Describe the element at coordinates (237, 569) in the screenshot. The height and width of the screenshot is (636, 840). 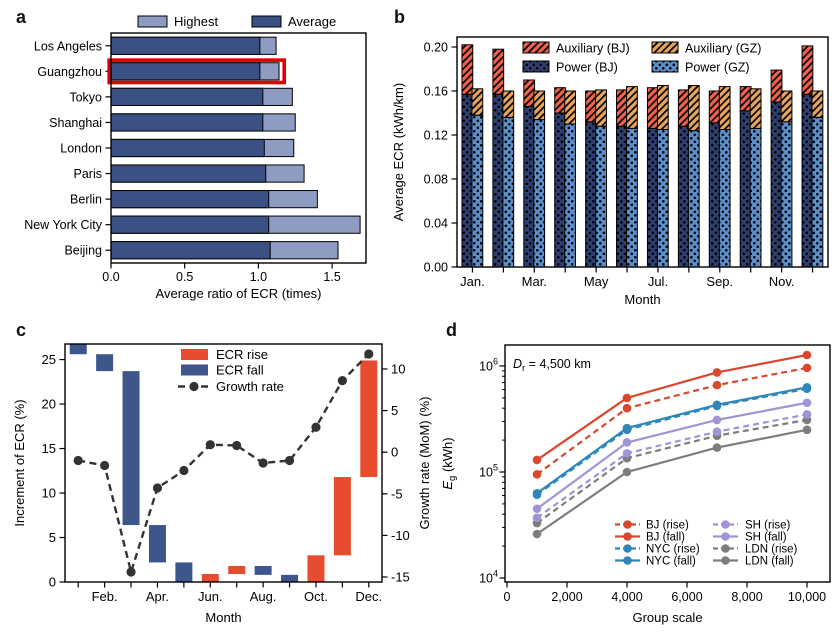
I see `c-bar-rise-jul` at that location.